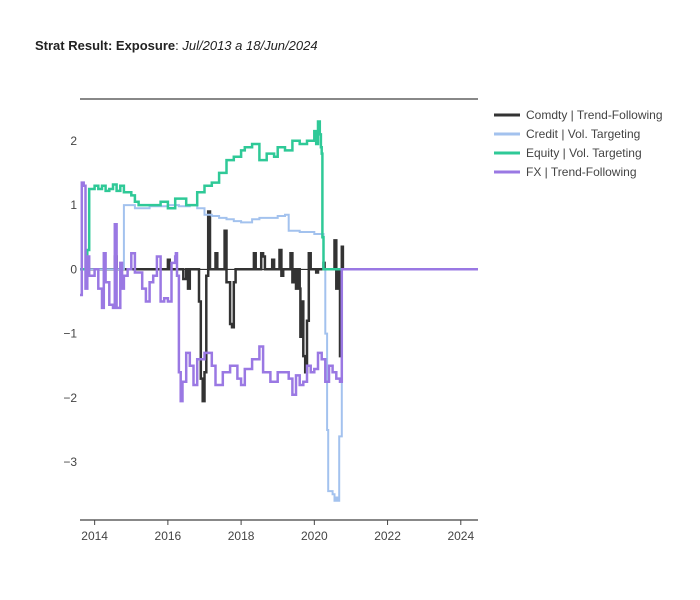 This screenshot has height=600, width=700. What do you see at coordinates (94, 536) in the screenshot?
I see `x-tick-label: 2014` at bounding box center [94, 536].